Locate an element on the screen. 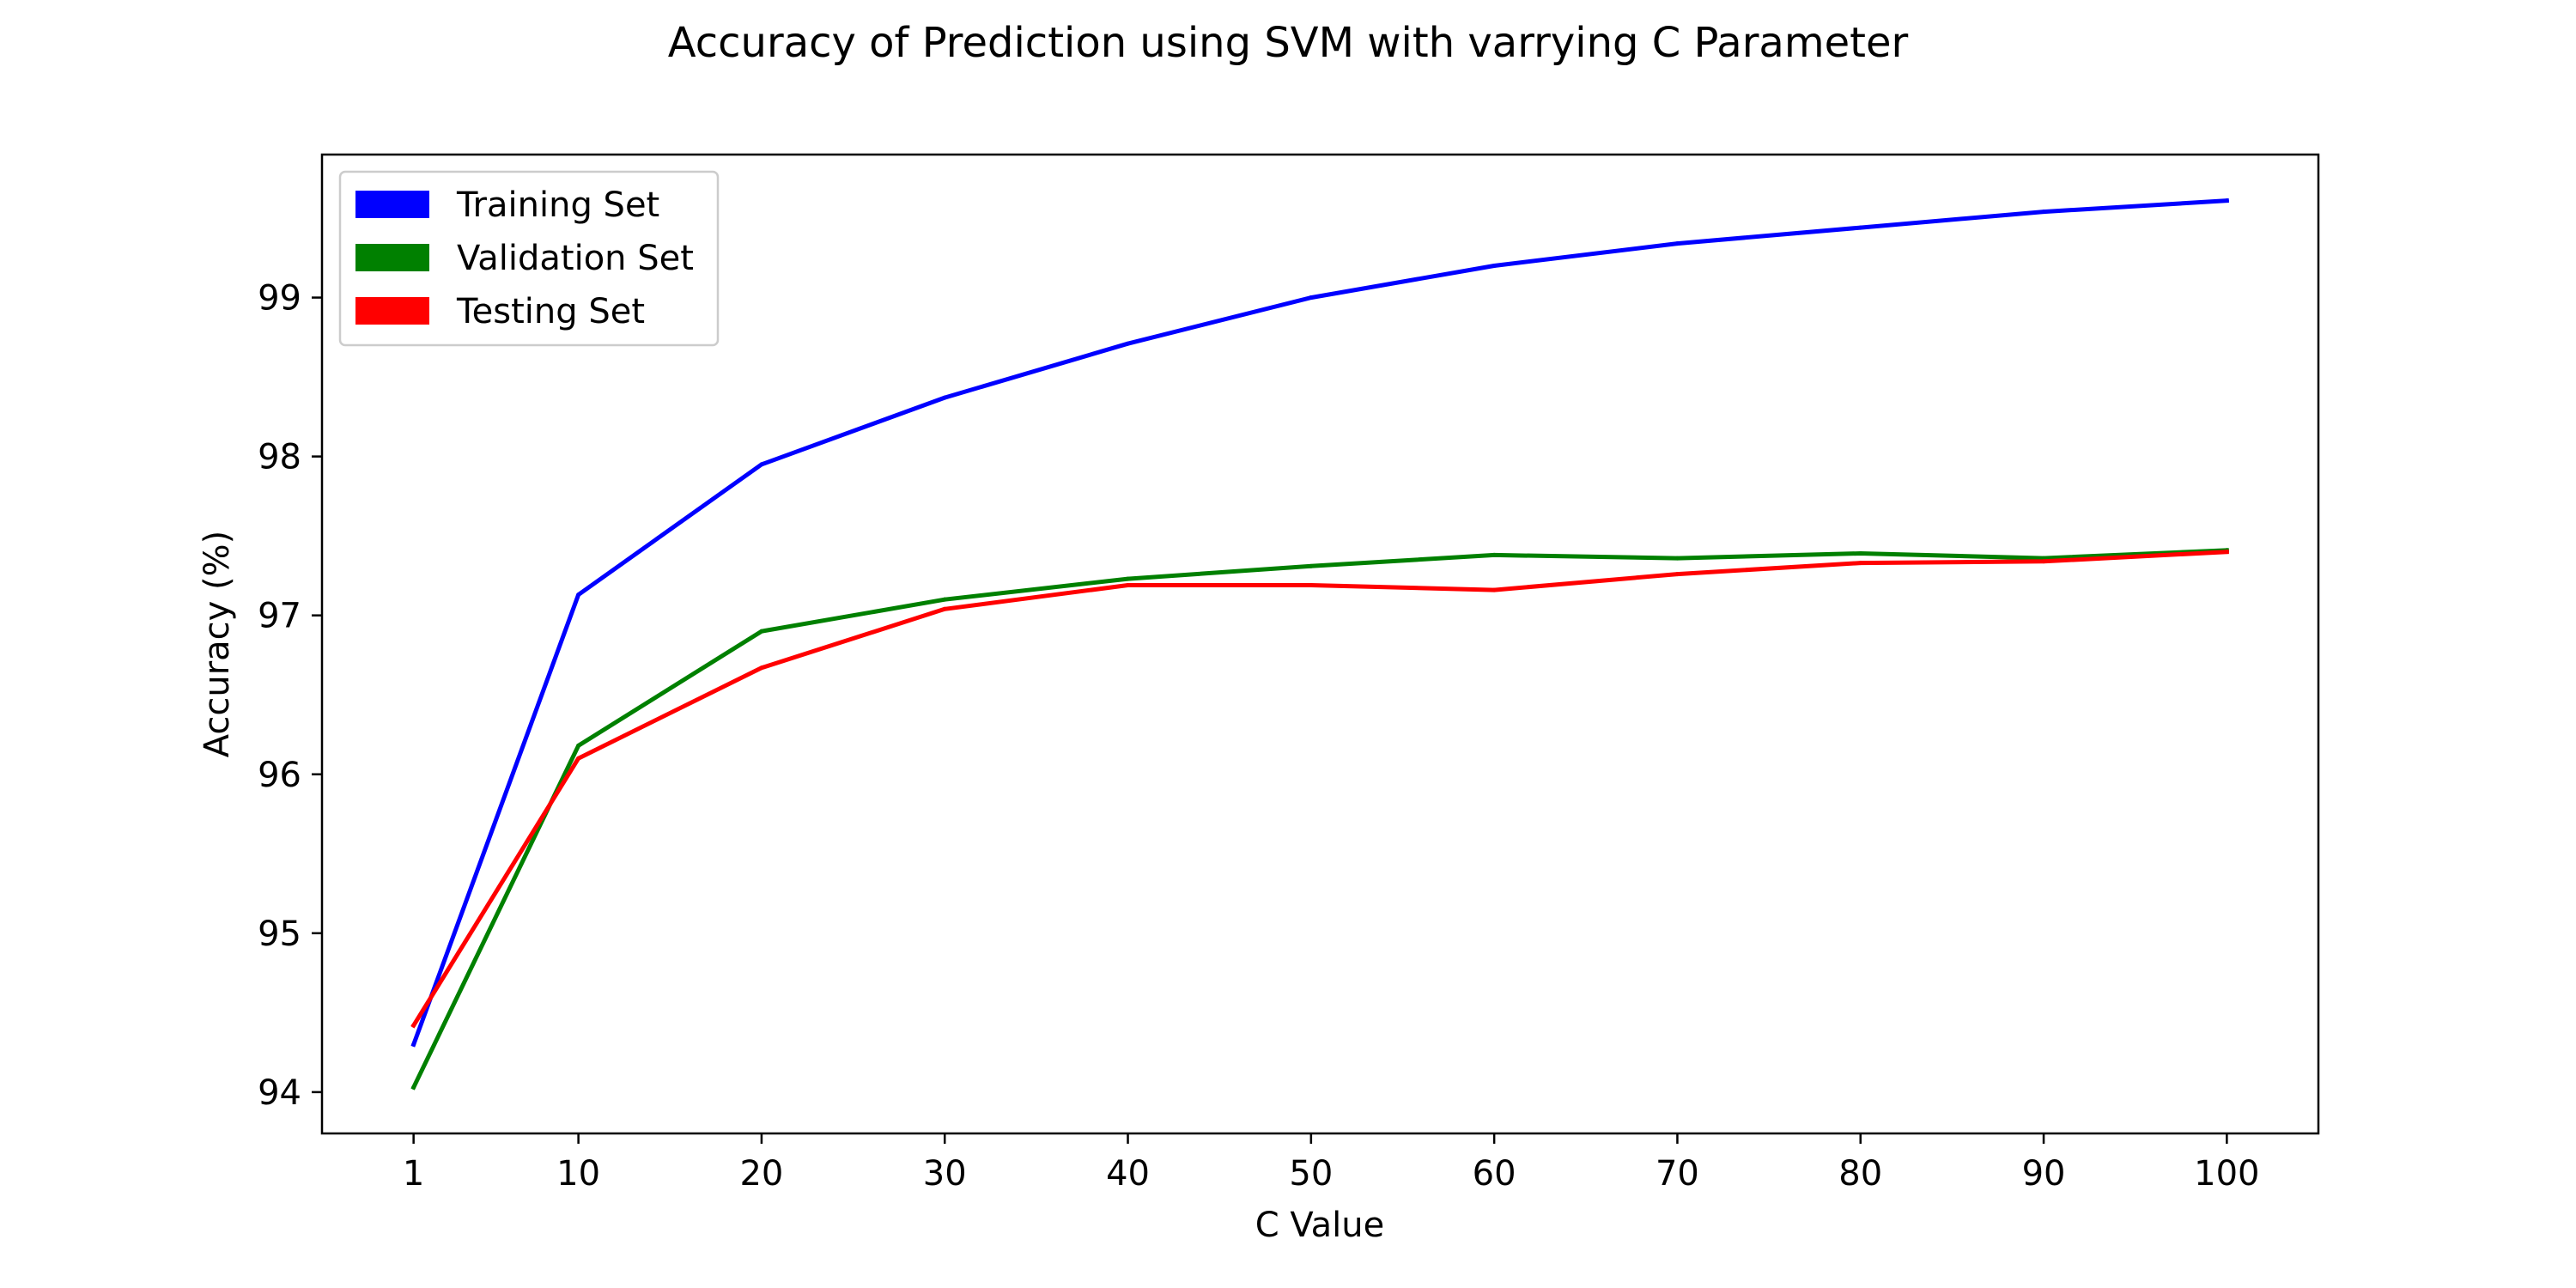 This screenshot has height=1288, width=2576. x-tick-label: 40 is located at coordinates (1128, 1174).